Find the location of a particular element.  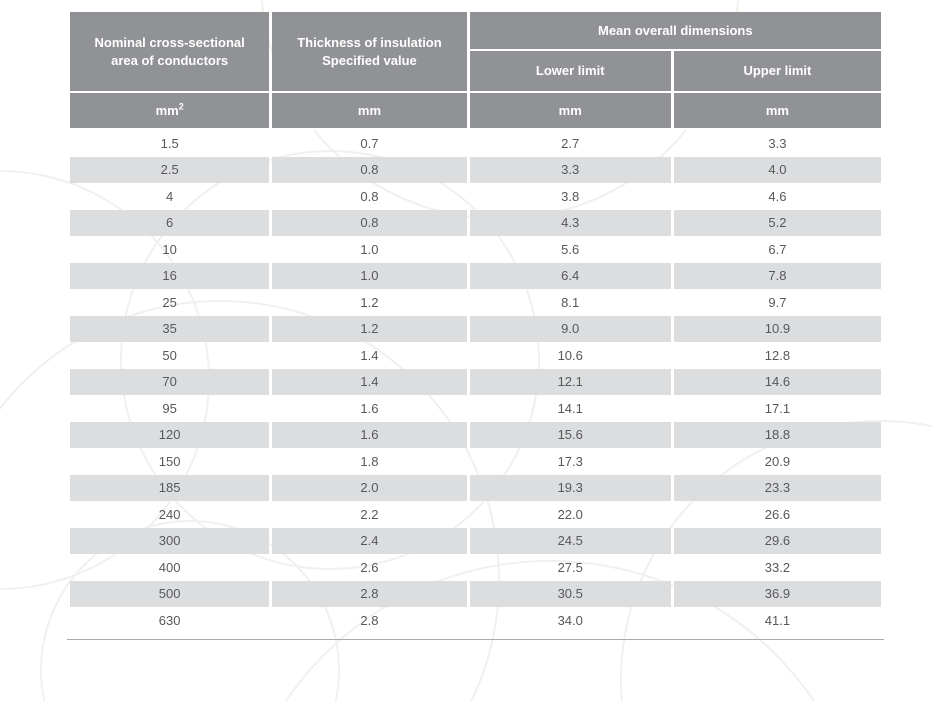

unit-mm2: mm2 is located at coordinates (170, 111).